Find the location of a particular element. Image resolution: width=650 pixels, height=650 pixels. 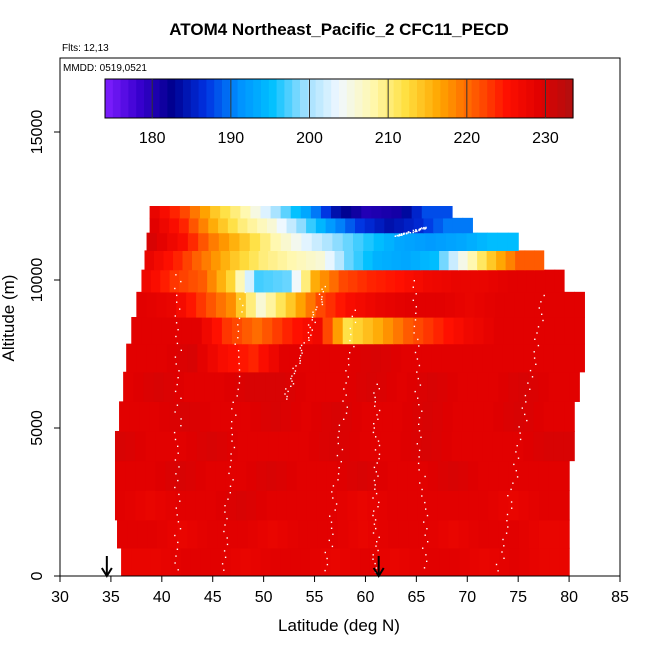

marker-arrows is located at coordinates (242, 567).